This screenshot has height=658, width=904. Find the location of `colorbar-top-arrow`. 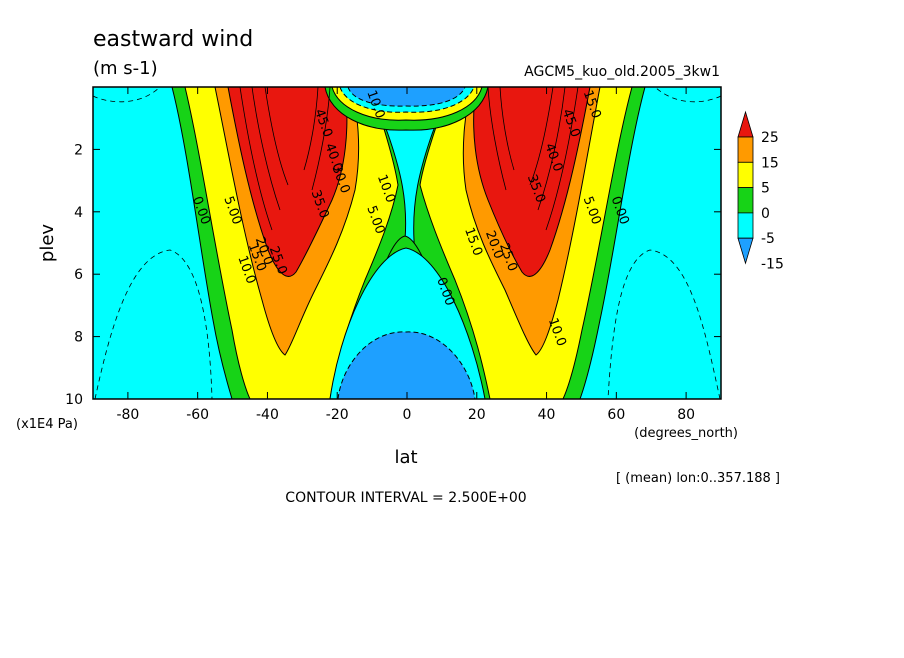

colorbar-top-arrow is located at coordinates (745, 124).